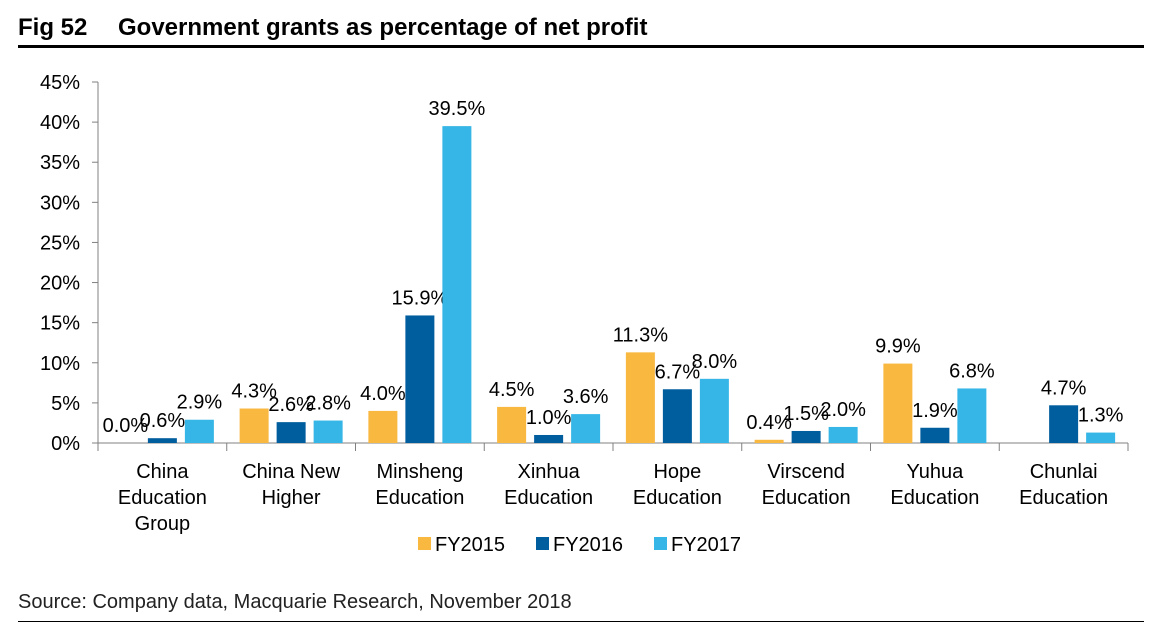 The width and height of the screenshot is (1154, 644). I want to click on data-label: 2.9%, so click(200, 403).